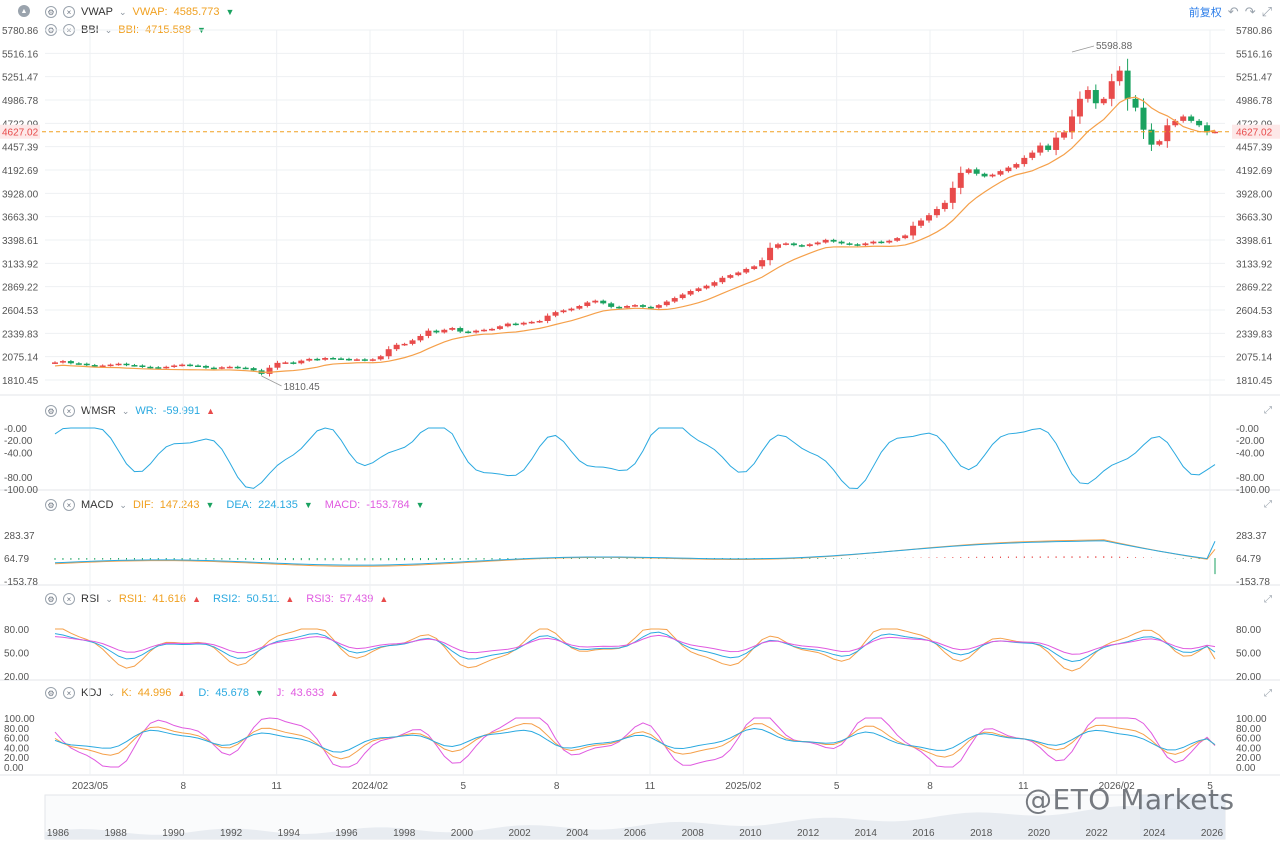  What do you see at coordinates (635, 740) in the screenshot?
I see `d-line` at bounding box center [635, 740].